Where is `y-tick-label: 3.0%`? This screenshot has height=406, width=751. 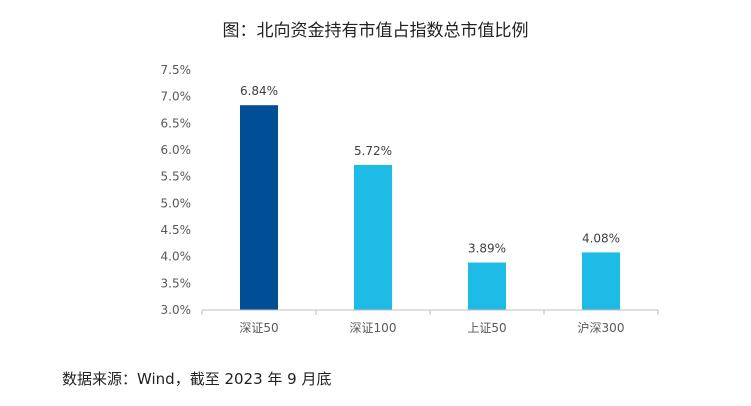
y-tick-label: 3.0% is located at coordinates (176, 310).